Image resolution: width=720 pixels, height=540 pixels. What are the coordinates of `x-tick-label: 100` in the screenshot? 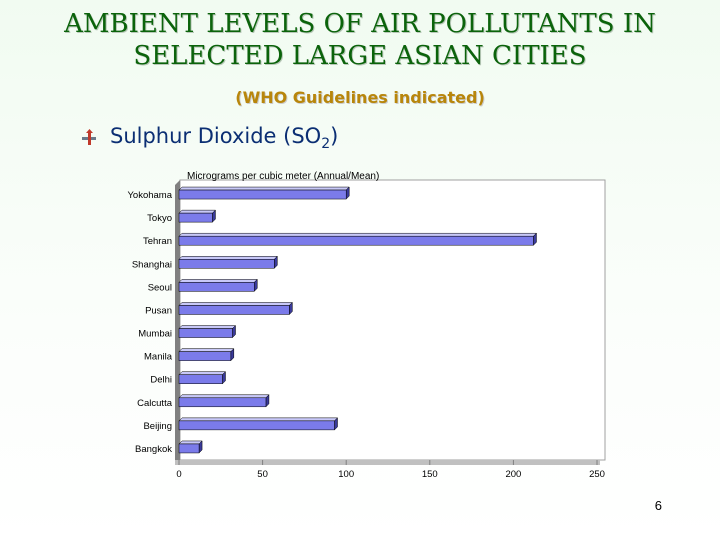 It's located at (346, 474).